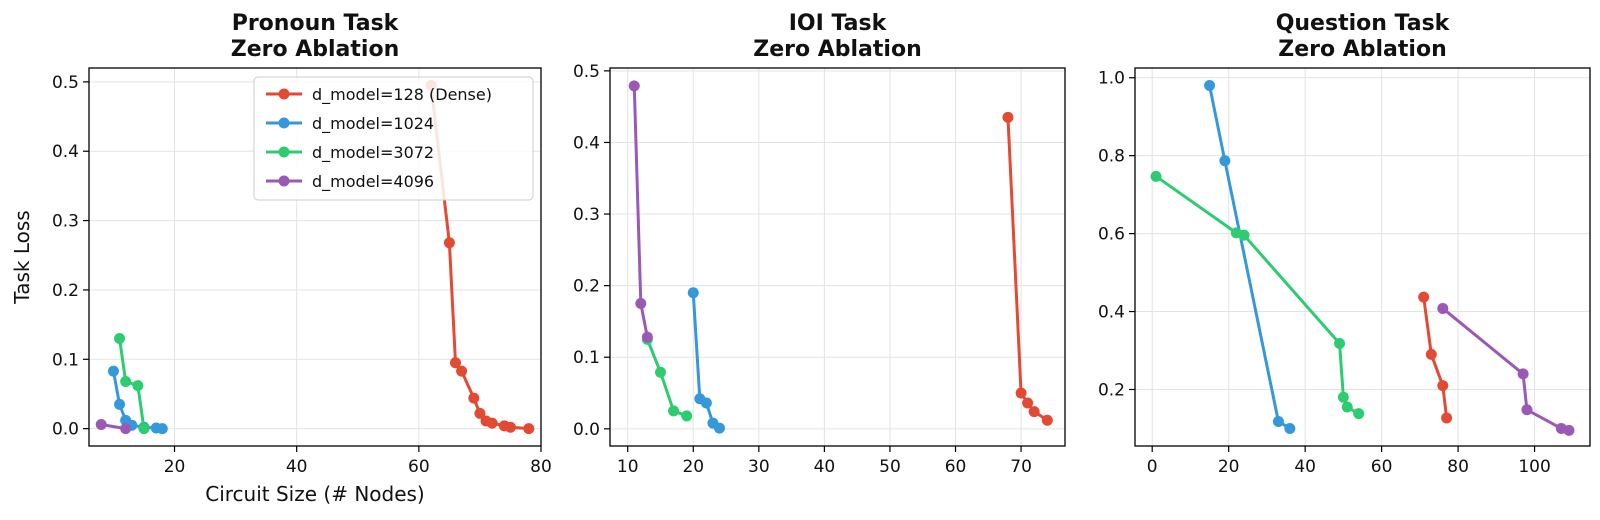 Image resolution: width=1600 pixels, height=520 pixels. Describe the element at coordinates (1363, 23) in the screenshot. I see `chart-title-line-1: Question Task` at that location.